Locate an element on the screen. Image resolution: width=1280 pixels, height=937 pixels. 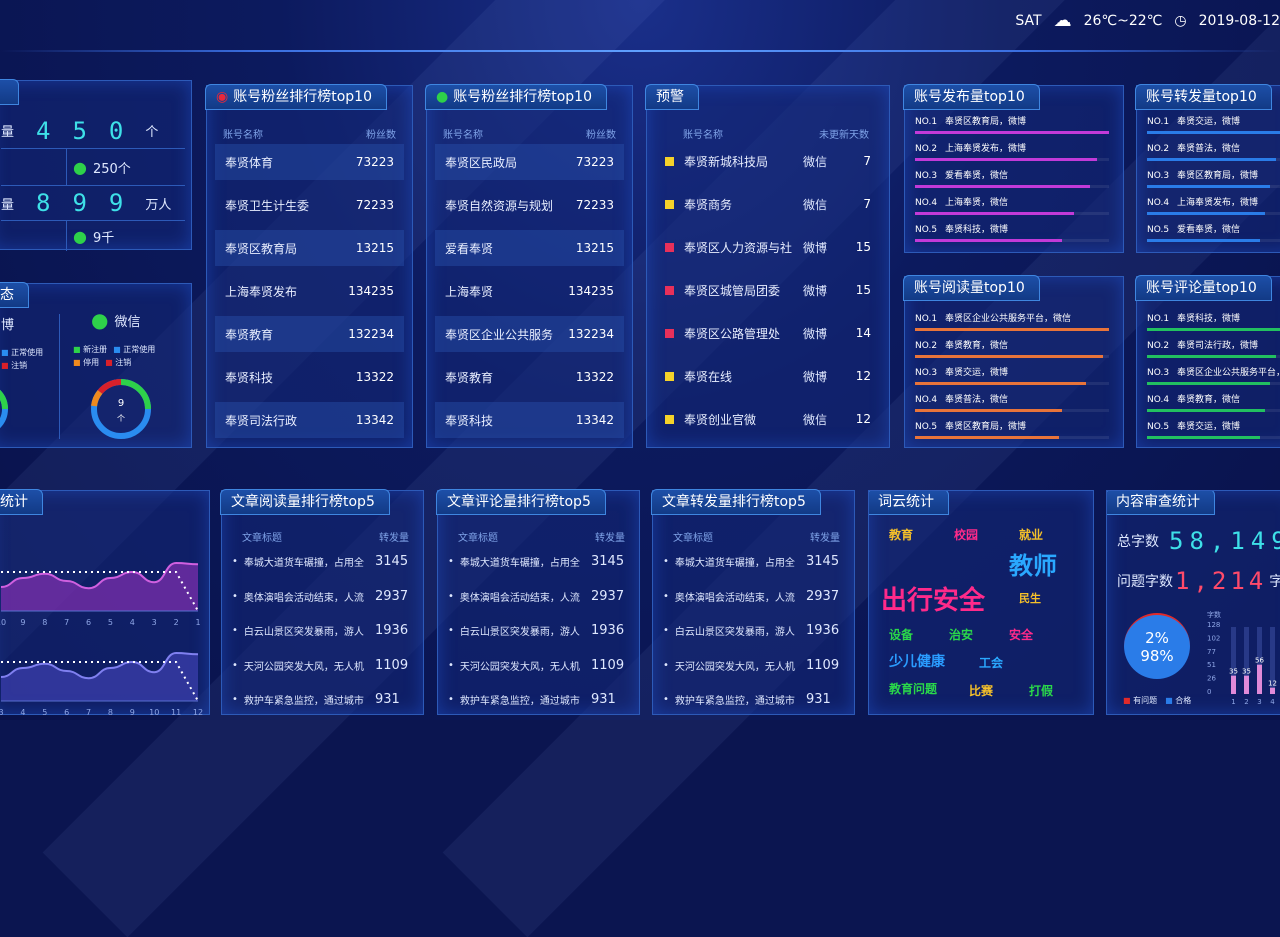
ranking-item: NO.4 奉贤普法，微信 is located at coordinates (1012, 402).